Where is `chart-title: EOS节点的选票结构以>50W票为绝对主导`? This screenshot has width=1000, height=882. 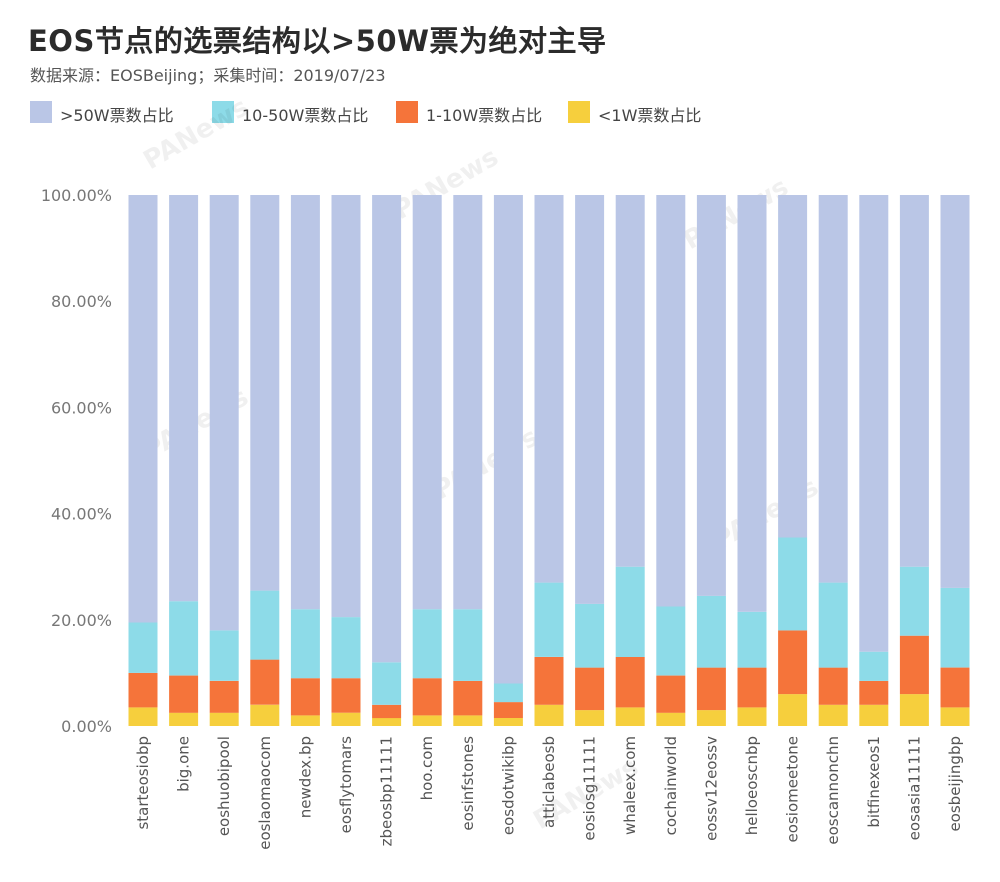 chart-title: EOS节点的选票结构以>50W票为绝对主导 is located at coordinates (317, 41).